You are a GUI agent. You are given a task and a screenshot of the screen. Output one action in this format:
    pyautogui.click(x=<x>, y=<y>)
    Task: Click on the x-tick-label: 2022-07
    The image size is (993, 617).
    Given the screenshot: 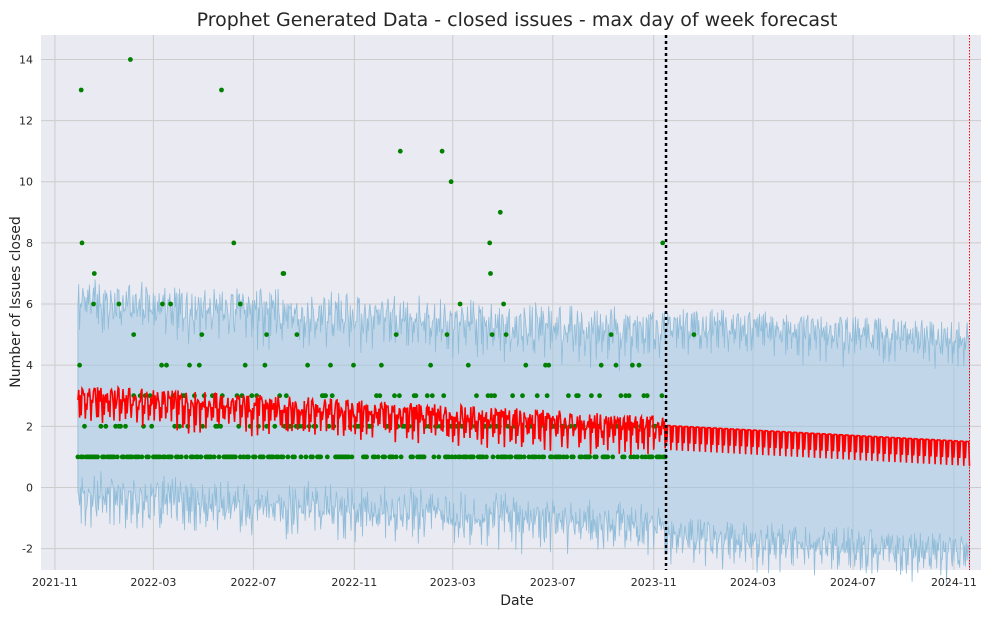 What is the action you would take?
    pyautogui.click(x=253, y=582)
    